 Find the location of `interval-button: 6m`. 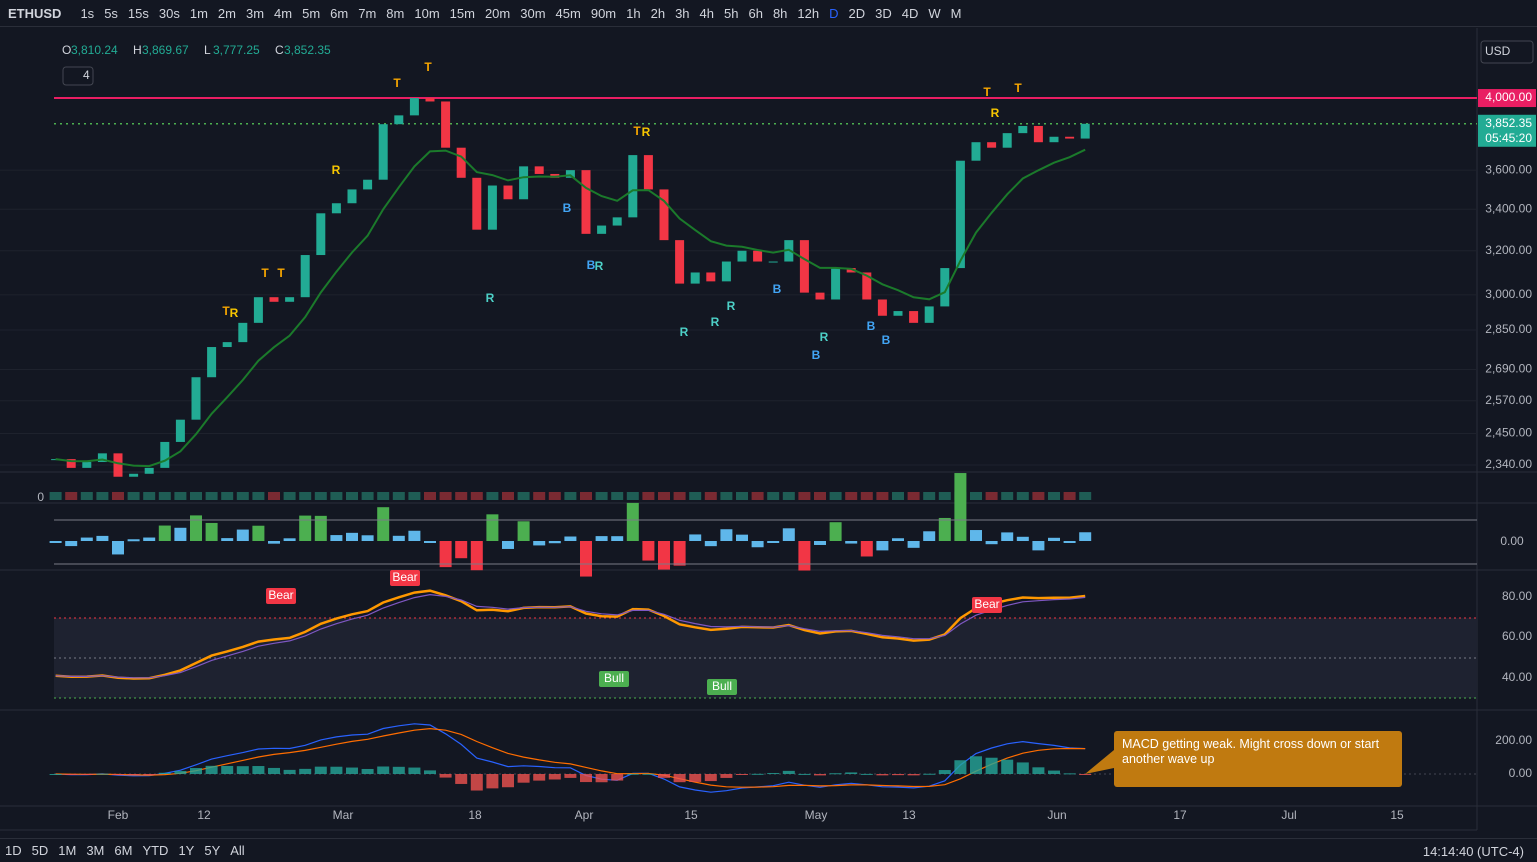

interval-button: 6m is located at coordinates (339, 13).